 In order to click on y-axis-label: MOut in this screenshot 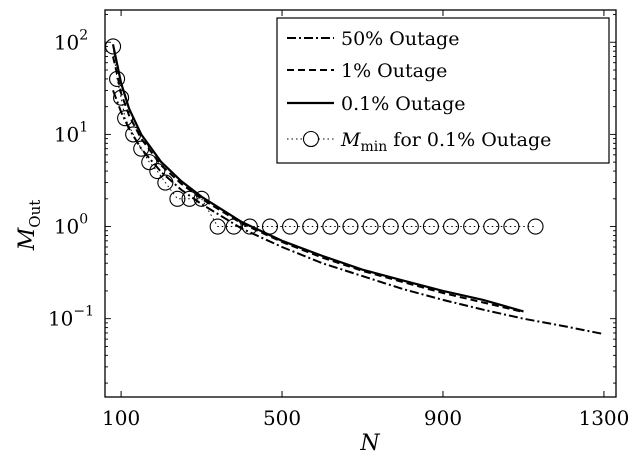, I will do `click(29, 226)`.